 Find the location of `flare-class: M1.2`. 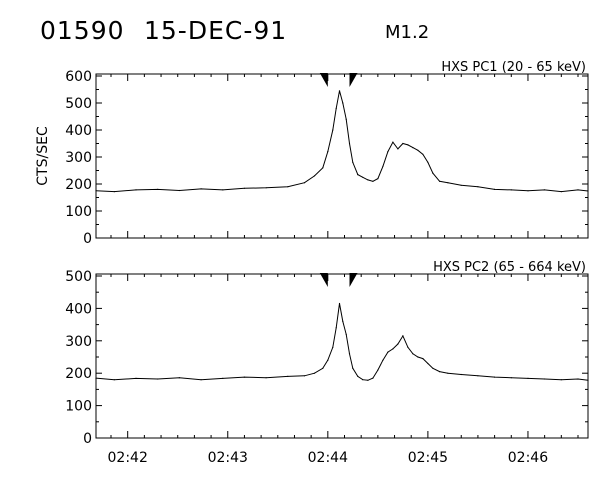

flare-class: M1.2 is located at coordinates (407, 32).